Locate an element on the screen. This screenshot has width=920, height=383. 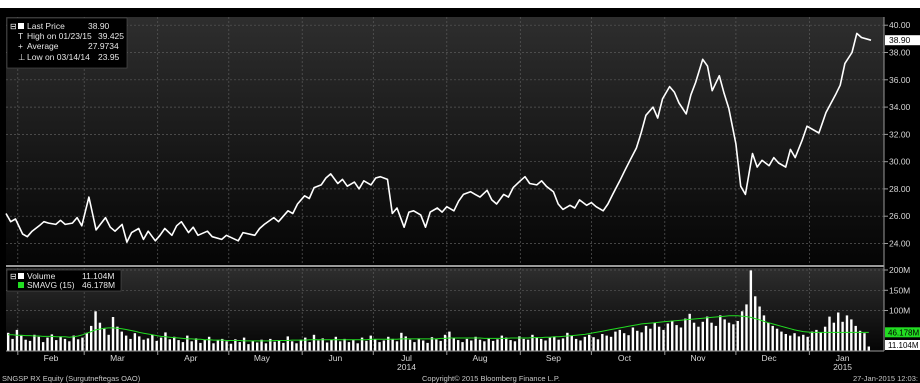
price-y-tick-label: 36.00 is located at coordinates (900, 80).